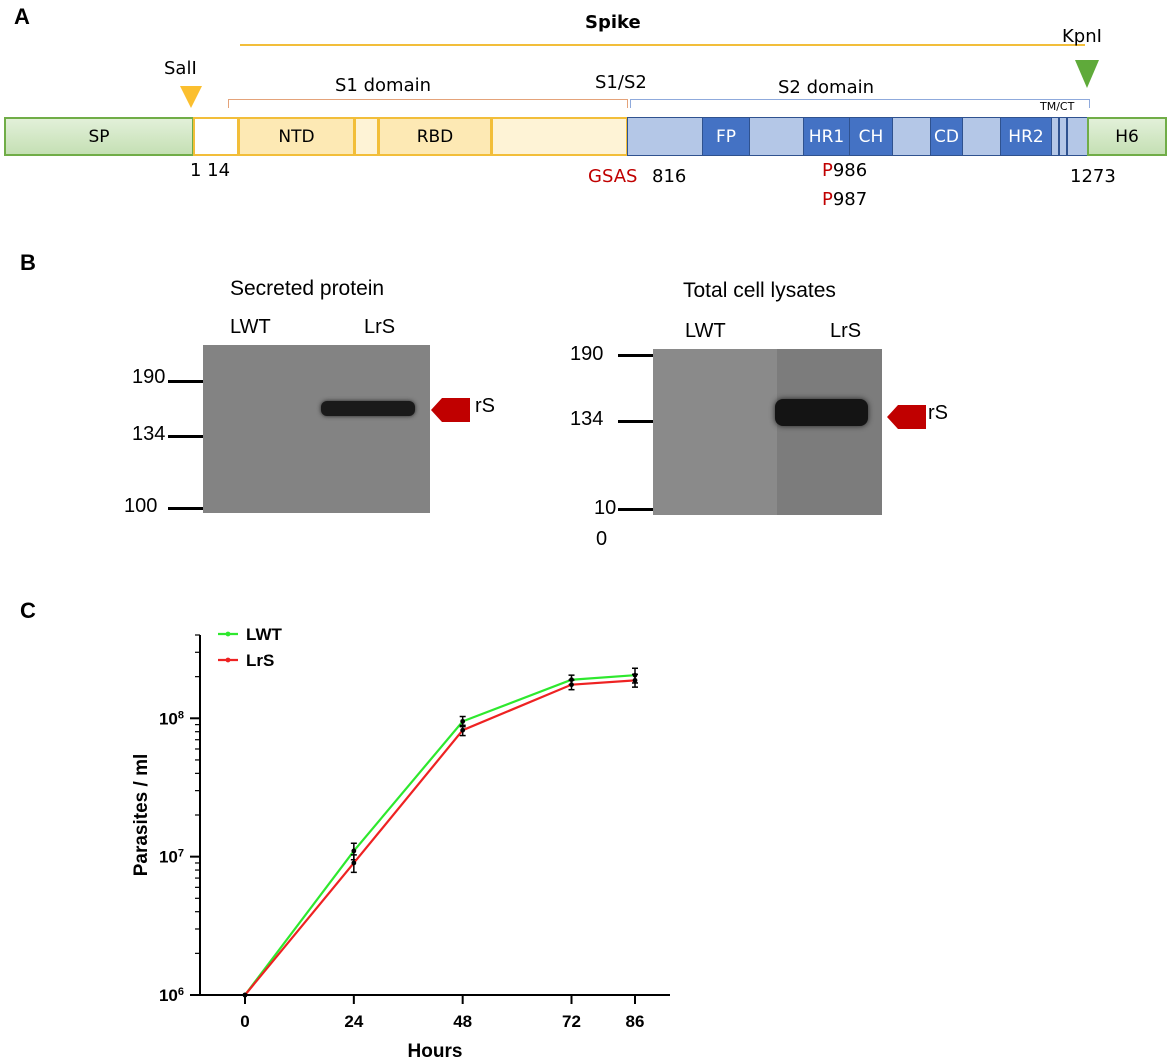  I want to click on secreted-rs-band, so click(368, 408).